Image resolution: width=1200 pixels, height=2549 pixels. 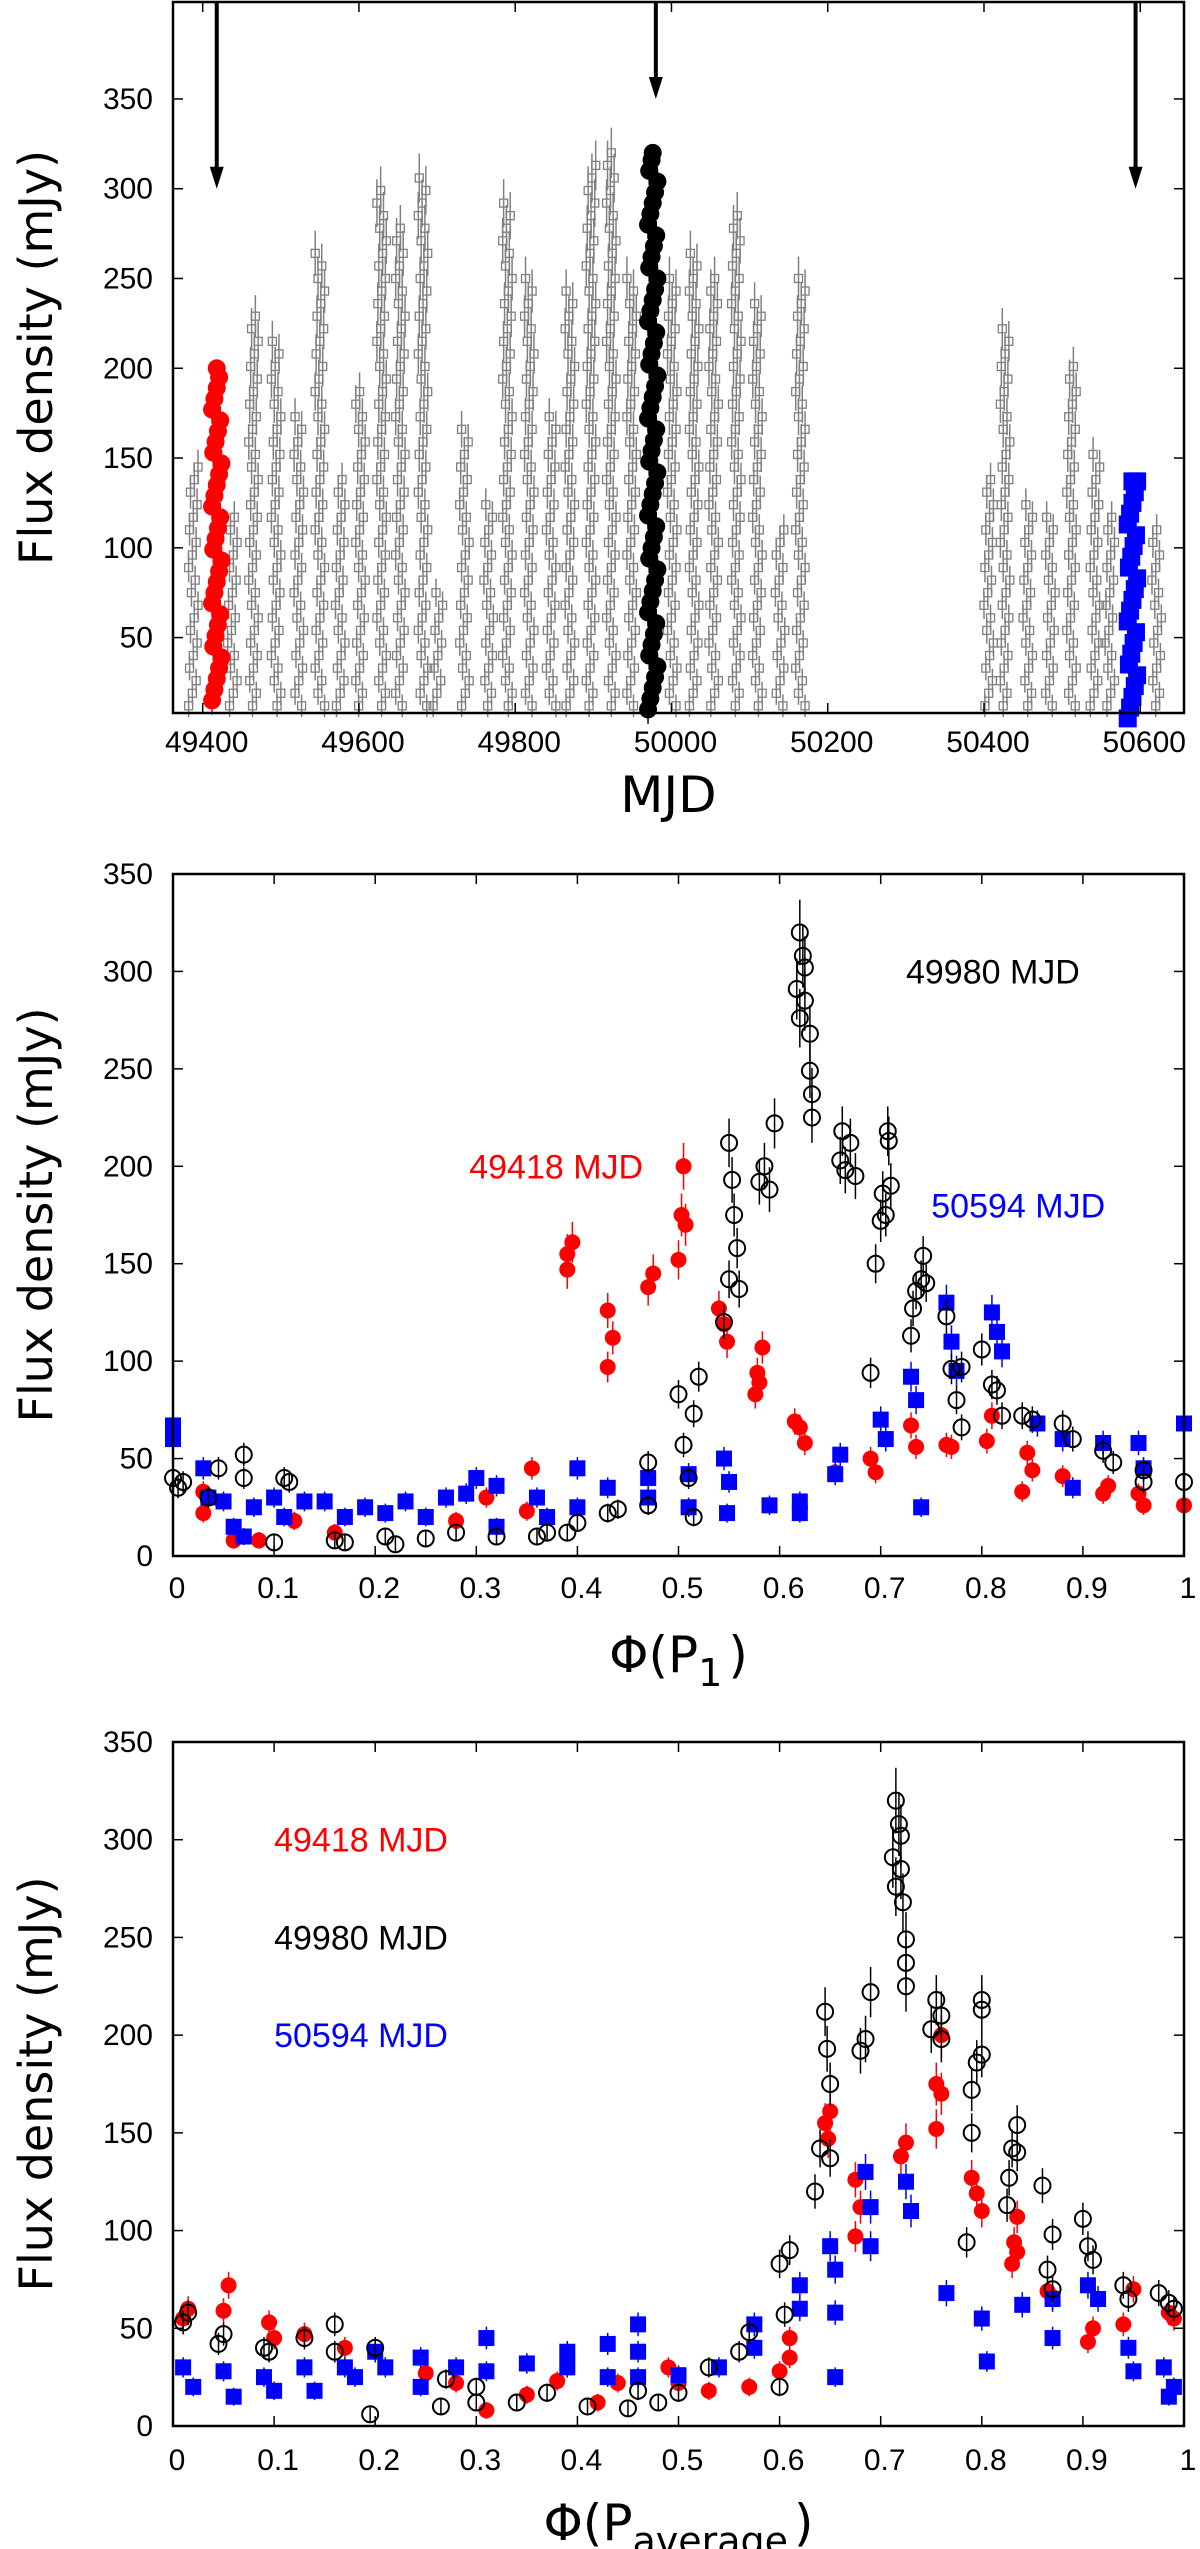 I want to click on x-tick-label: 0.5, so click(x=683, y=1588).